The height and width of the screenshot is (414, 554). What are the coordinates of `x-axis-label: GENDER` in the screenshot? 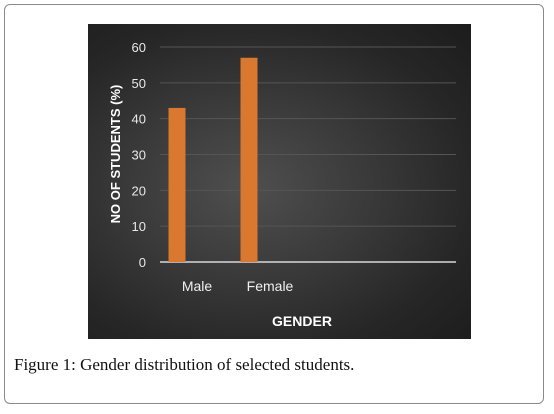 It's located at (302, 321).